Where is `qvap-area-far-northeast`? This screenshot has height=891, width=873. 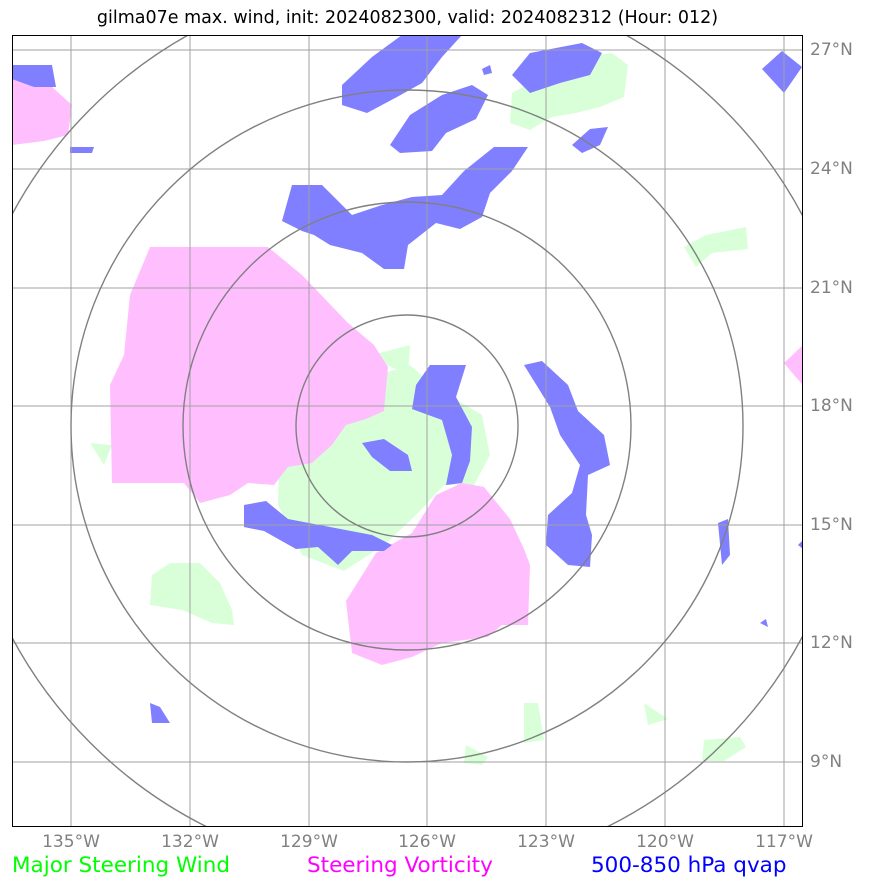
qvap-area-far-northeast is located at coordinates (782, 72).